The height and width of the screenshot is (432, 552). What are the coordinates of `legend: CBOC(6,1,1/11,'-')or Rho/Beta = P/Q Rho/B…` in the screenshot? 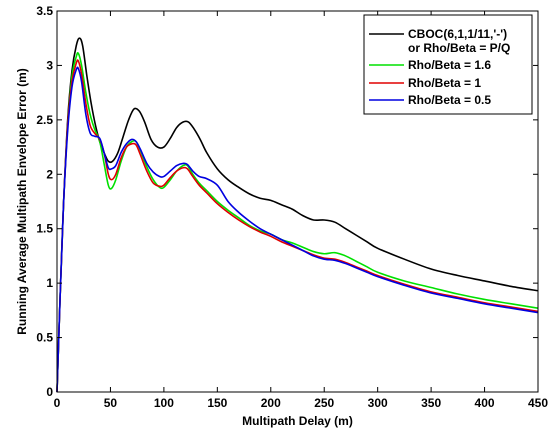 It's located at (448, 64).